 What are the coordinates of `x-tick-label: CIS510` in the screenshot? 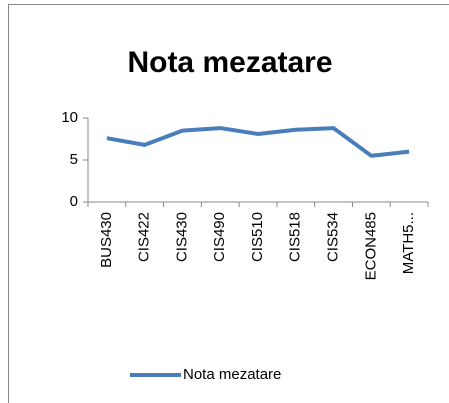 It's located at (257, 237).